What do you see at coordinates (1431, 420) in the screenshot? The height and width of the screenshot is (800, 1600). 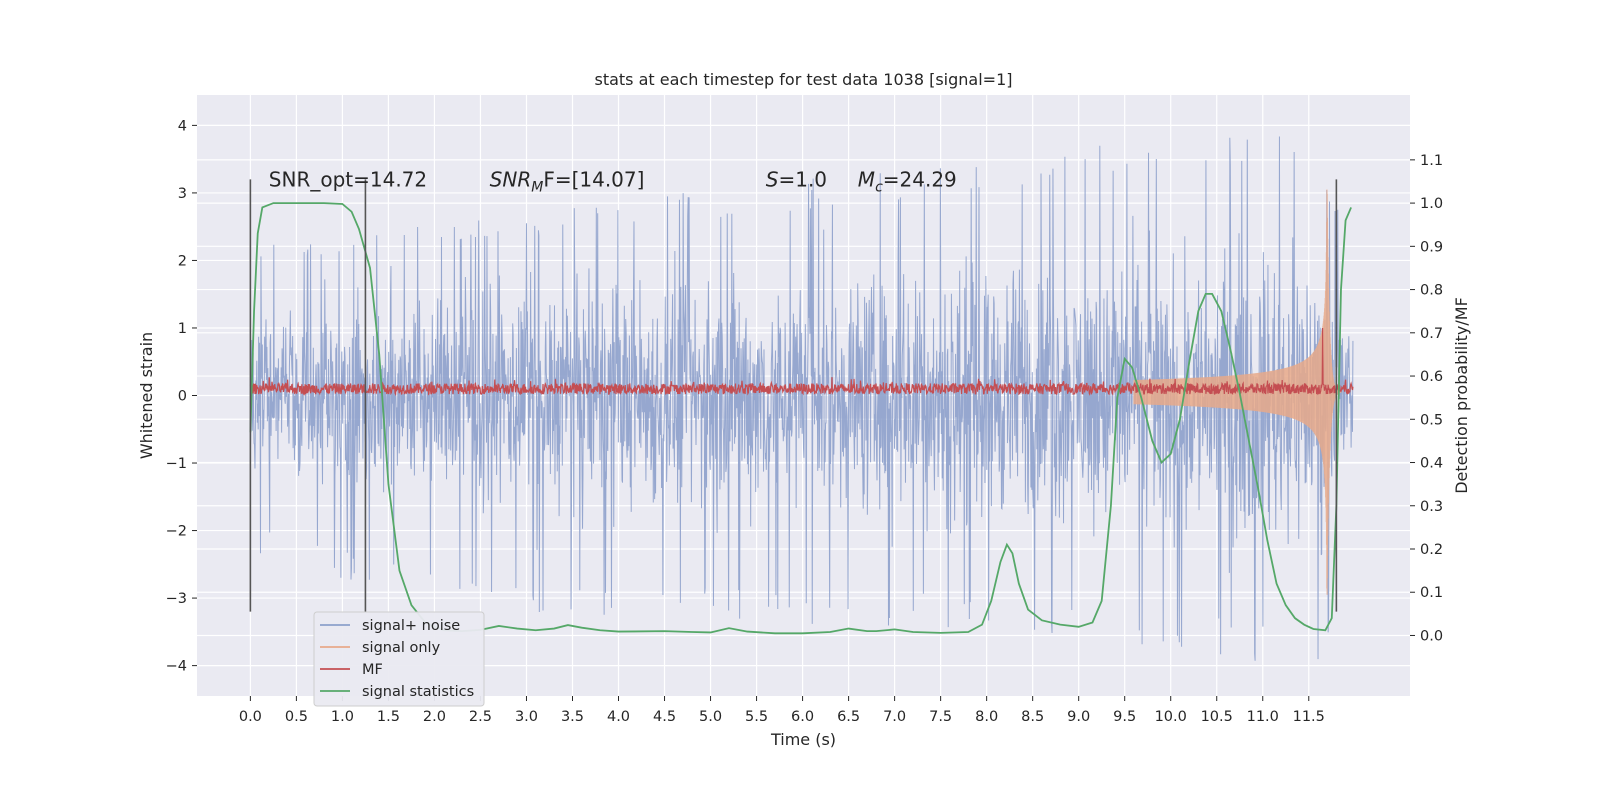 I see `y-right-tick-label: 0.5` at bounding box center [1431, 420].